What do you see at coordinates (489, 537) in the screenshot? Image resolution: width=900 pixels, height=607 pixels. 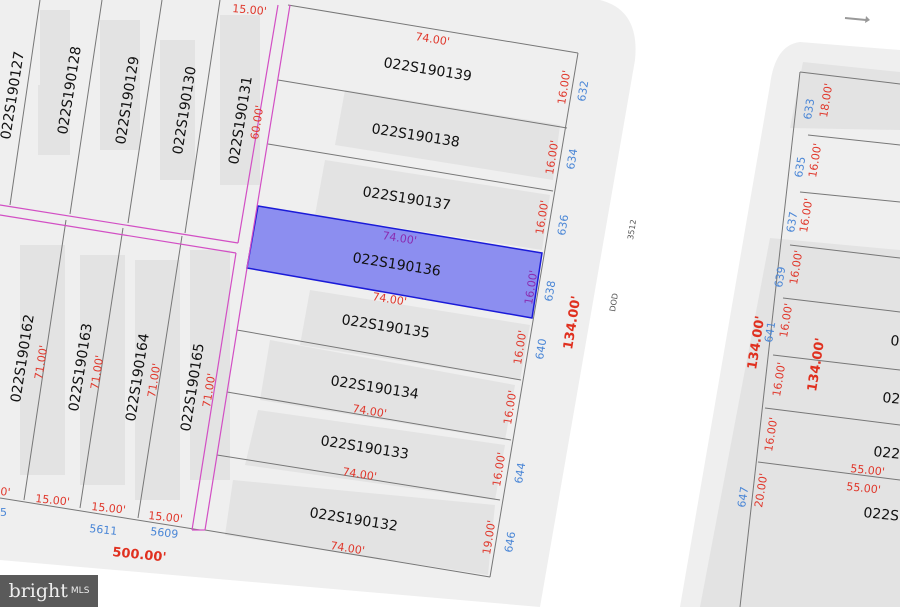 I see `svg-text: 19.00'` at bounding box center [489, 537].